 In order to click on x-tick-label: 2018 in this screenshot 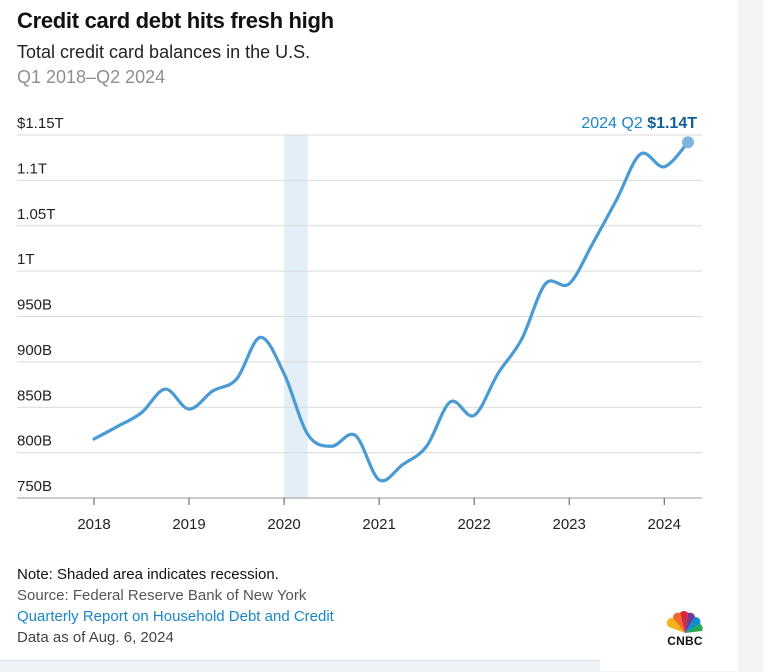, I will do `click(93, 524)`.